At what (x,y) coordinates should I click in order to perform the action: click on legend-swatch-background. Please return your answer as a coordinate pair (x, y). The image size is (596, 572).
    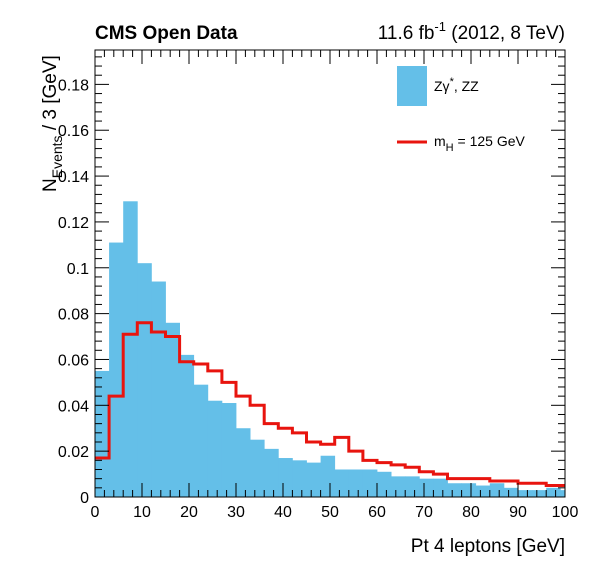
    Looking at the image, I should click on (412, 86).